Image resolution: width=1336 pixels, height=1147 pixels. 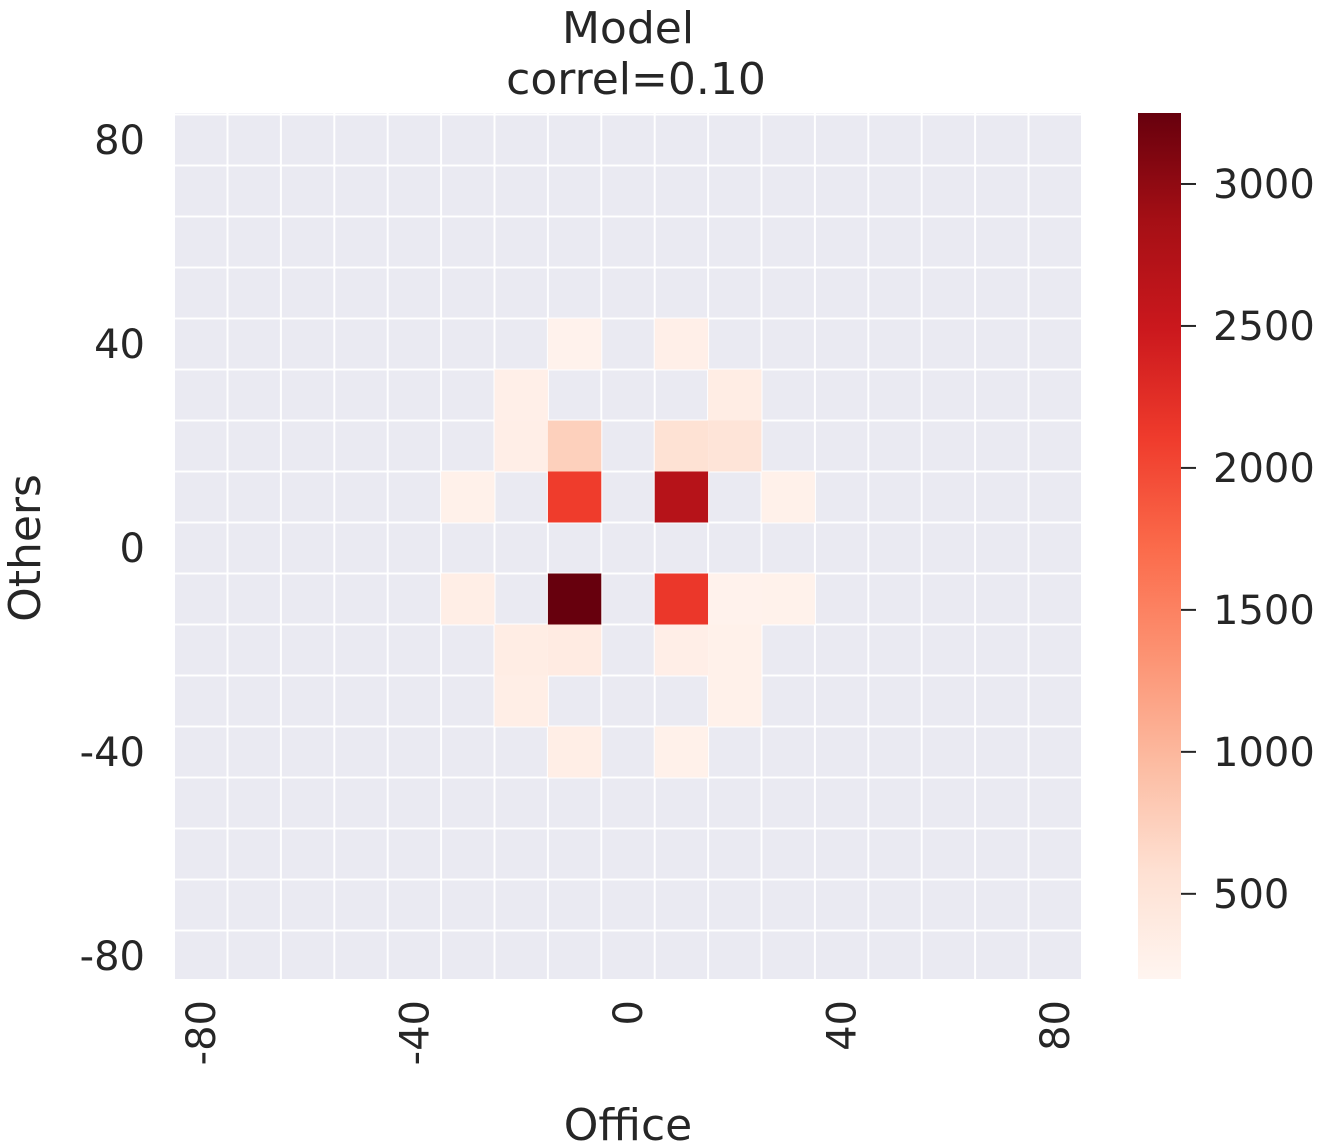 I want to click on y-tick-labels: 80 40 0 -40 -80, so click(x=112, y=549).